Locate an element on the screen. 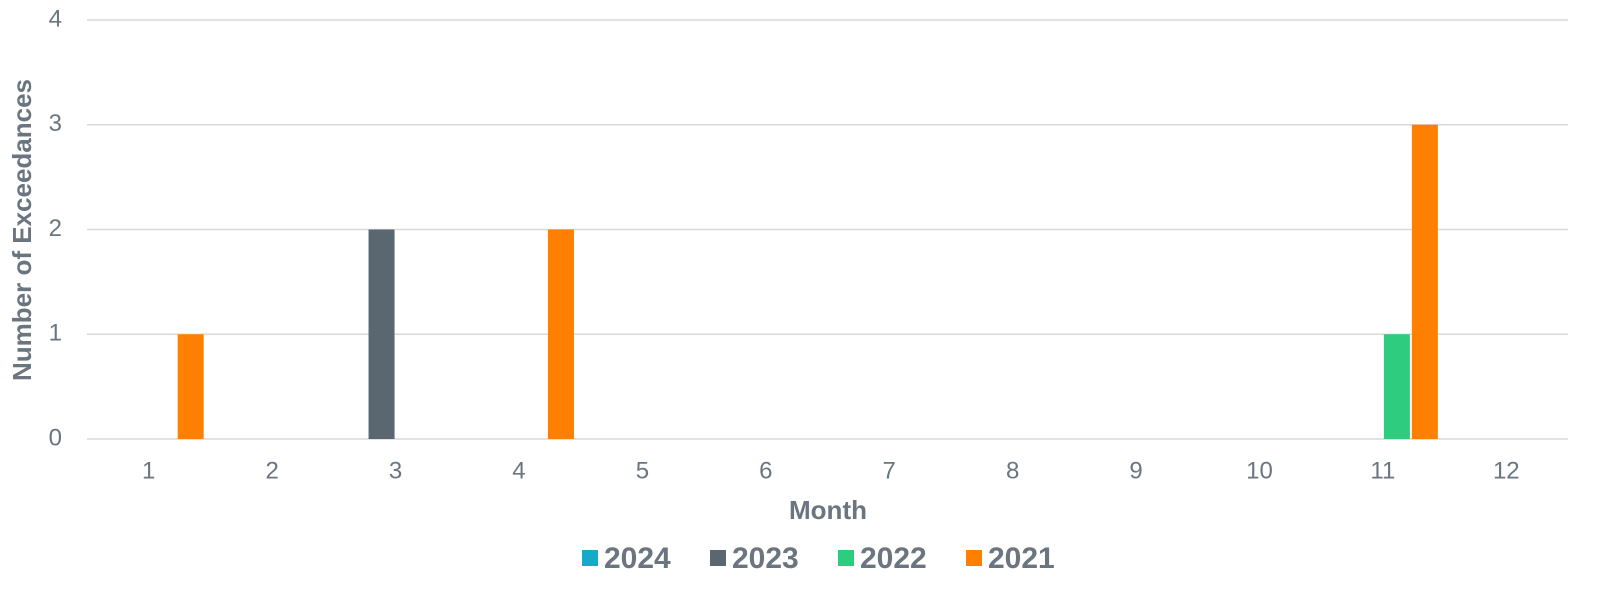 Image resolution: width=1600 pixels, height=590 pixels. x-tick-label: 9 is located at coordinates (1135, 470).